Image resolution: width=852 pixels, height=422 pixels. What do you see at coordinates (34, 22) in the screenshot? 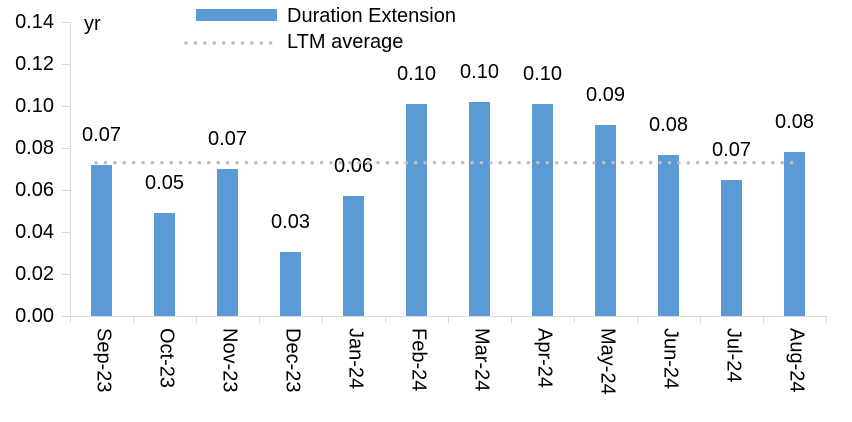
I see `y-axis-tick-label: 0.14` at bounding box center [34, 22].